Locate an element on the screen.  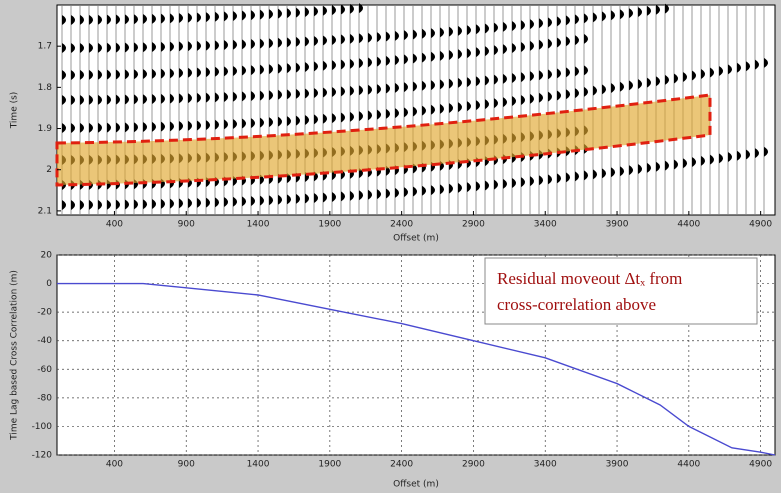
x-tick-label: 4400 is located at coordinates (688, 465).